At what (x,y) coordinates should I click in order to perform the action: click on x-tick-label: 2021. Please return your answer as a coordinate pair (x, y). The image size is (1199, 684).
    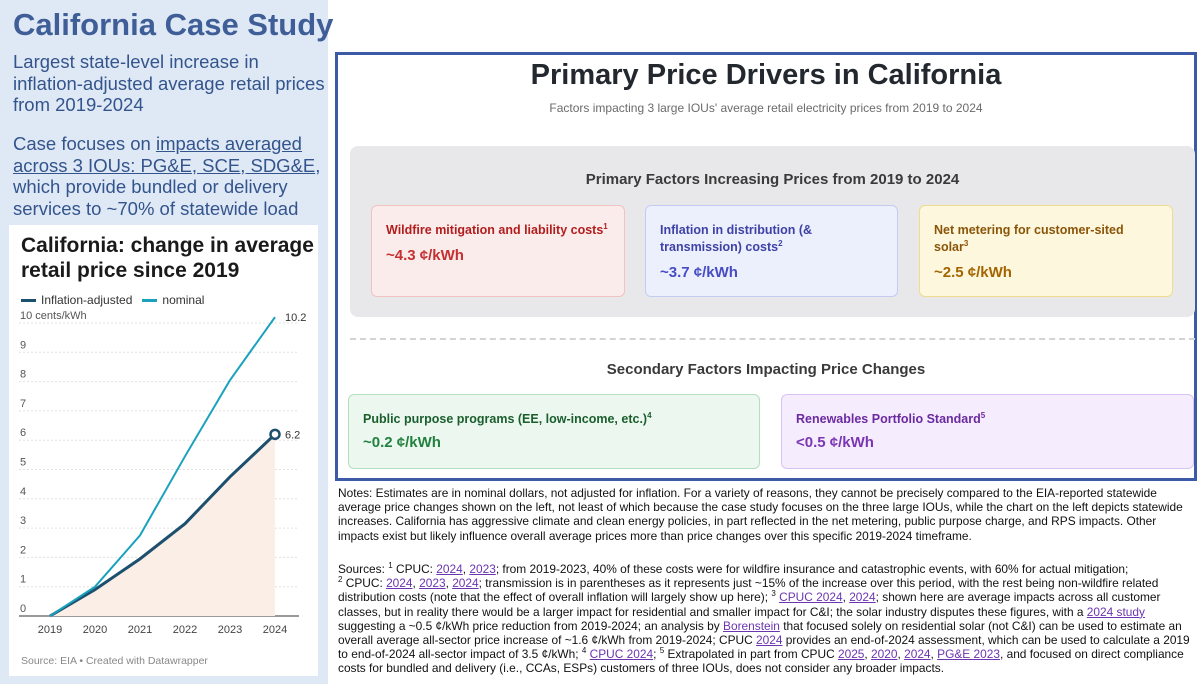
    Looking at the image, I should click on (140, 630).